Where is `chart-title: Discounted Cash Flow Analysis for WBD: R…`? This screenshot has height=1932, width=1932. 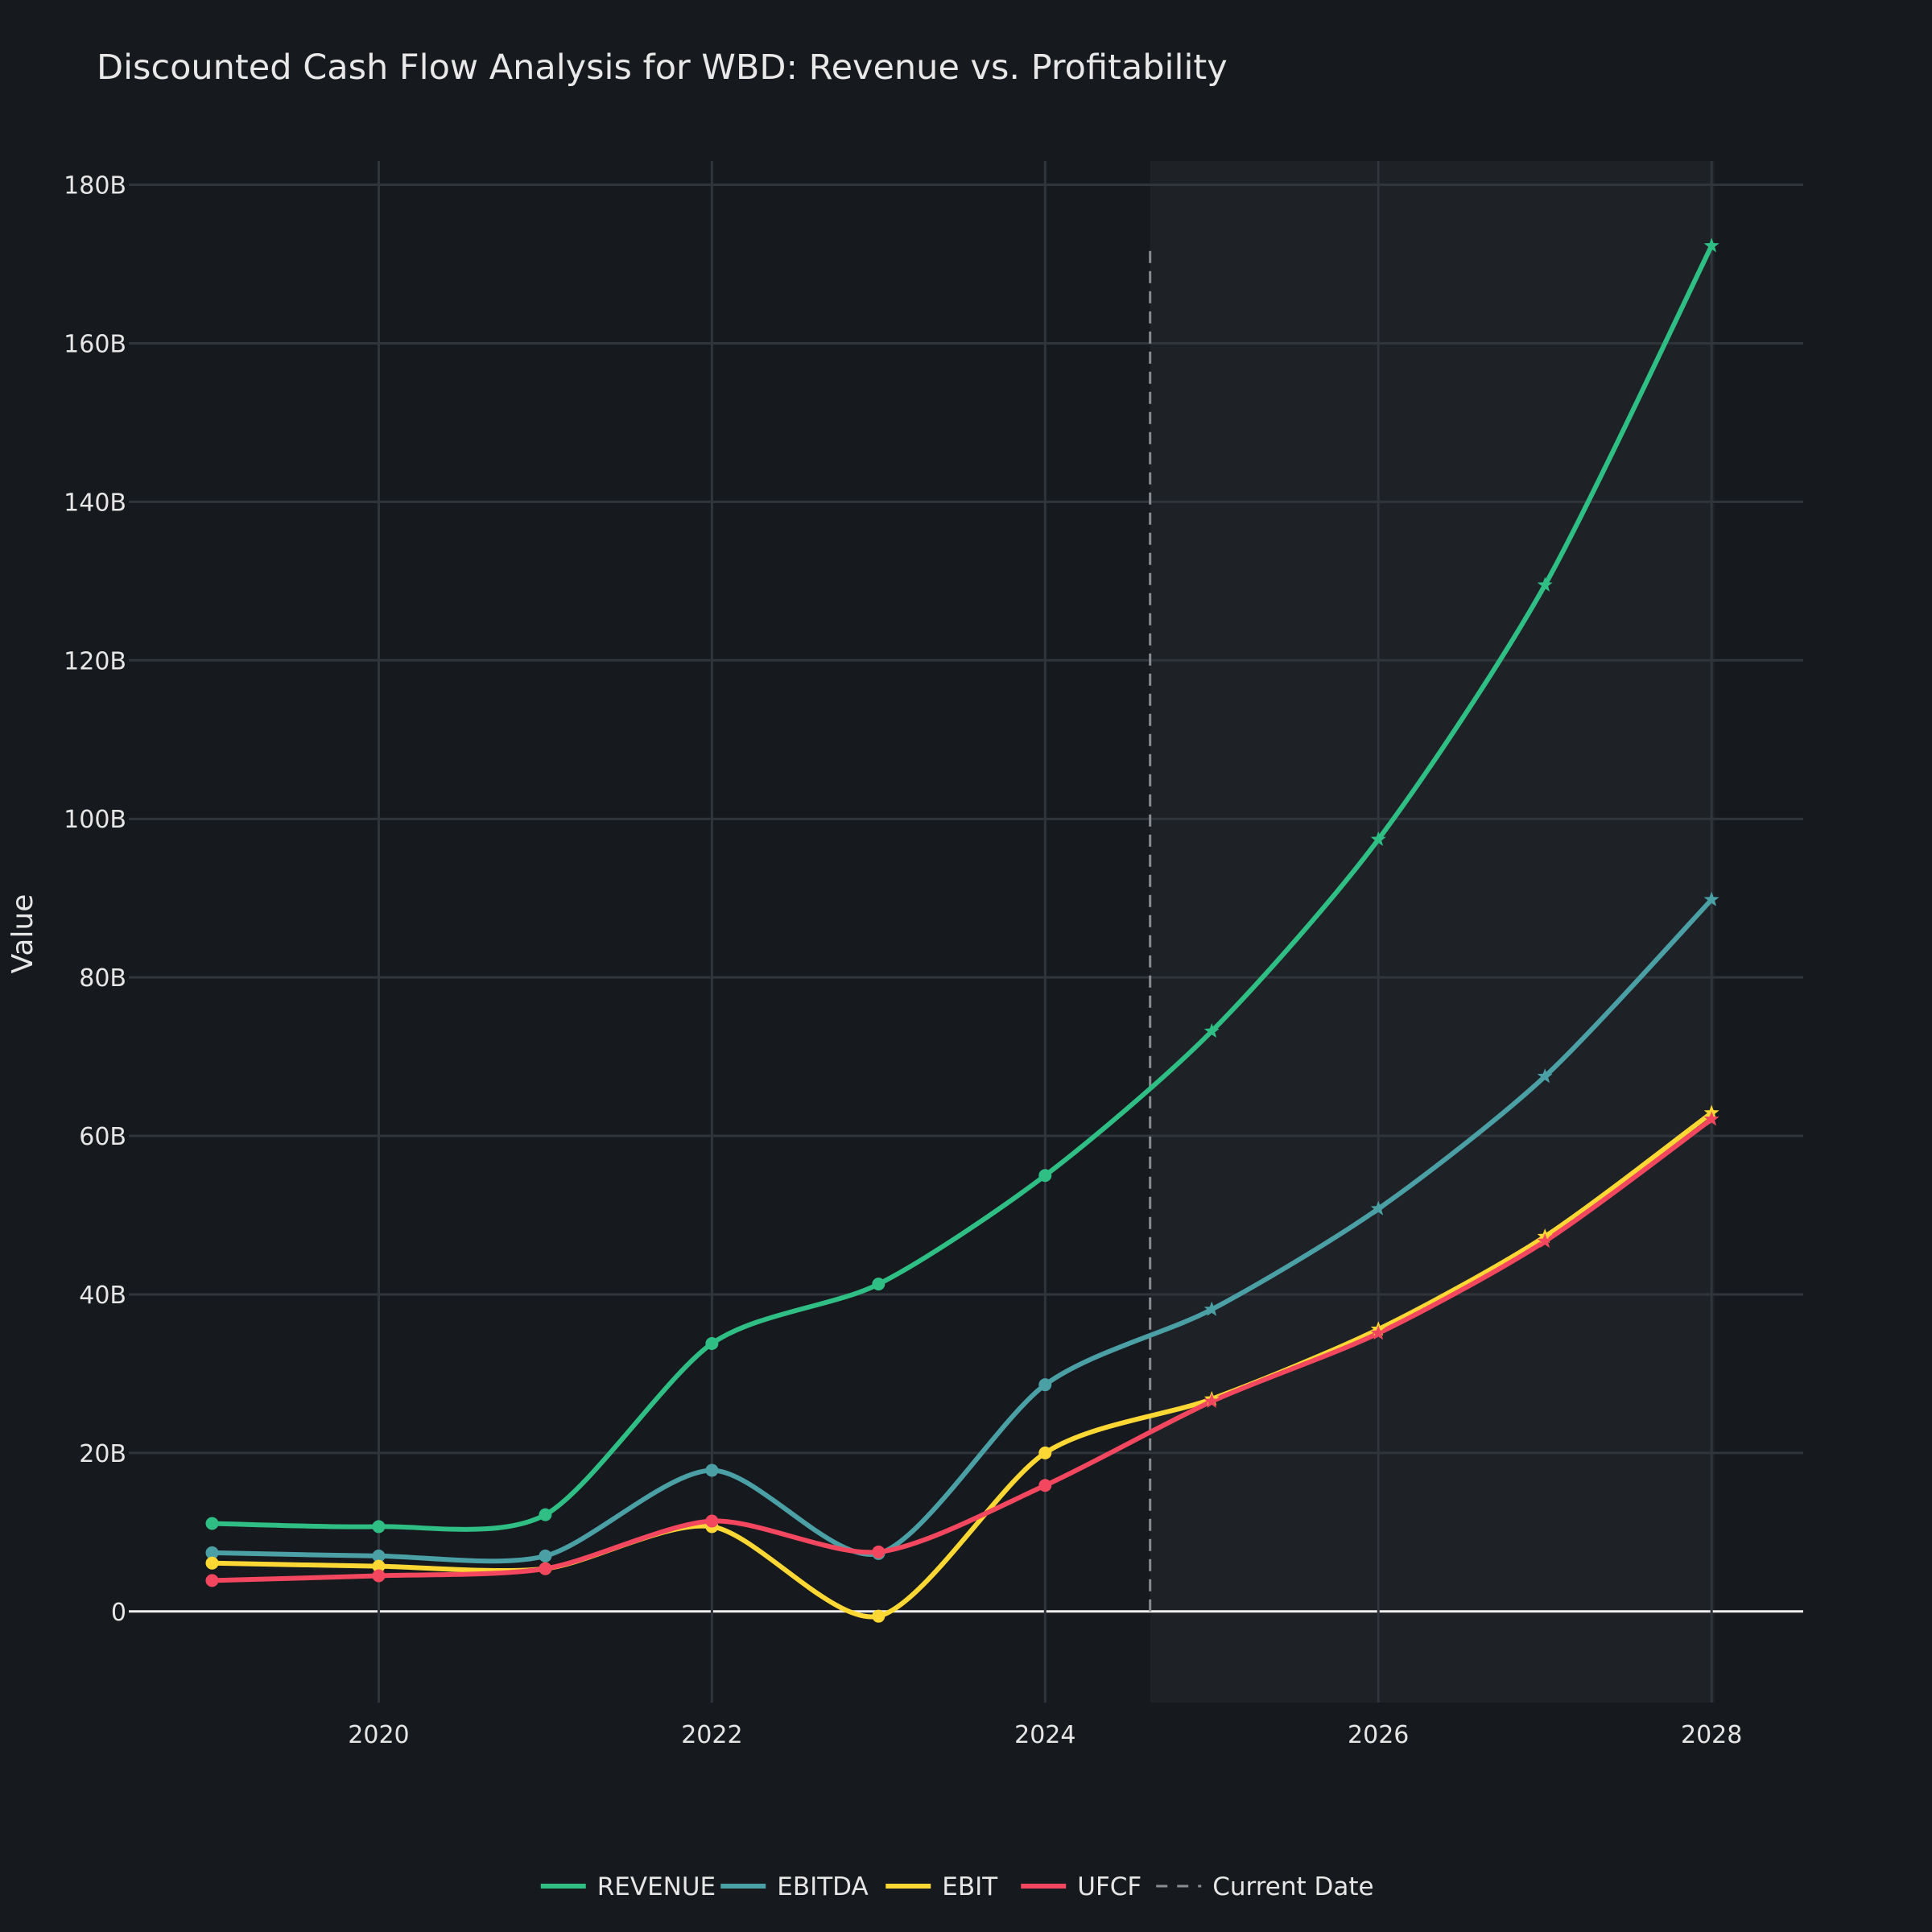 chart-title: Discounted Cash Flow Analysis for WBD: R… is located at coordinates (662, 67).